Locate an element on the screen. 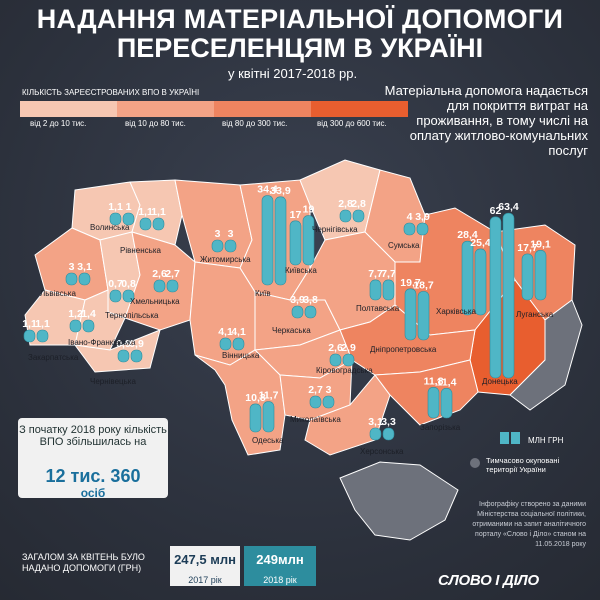  legend-label-3: від 80 до 300 тис. is located at coordinates (255, 123).